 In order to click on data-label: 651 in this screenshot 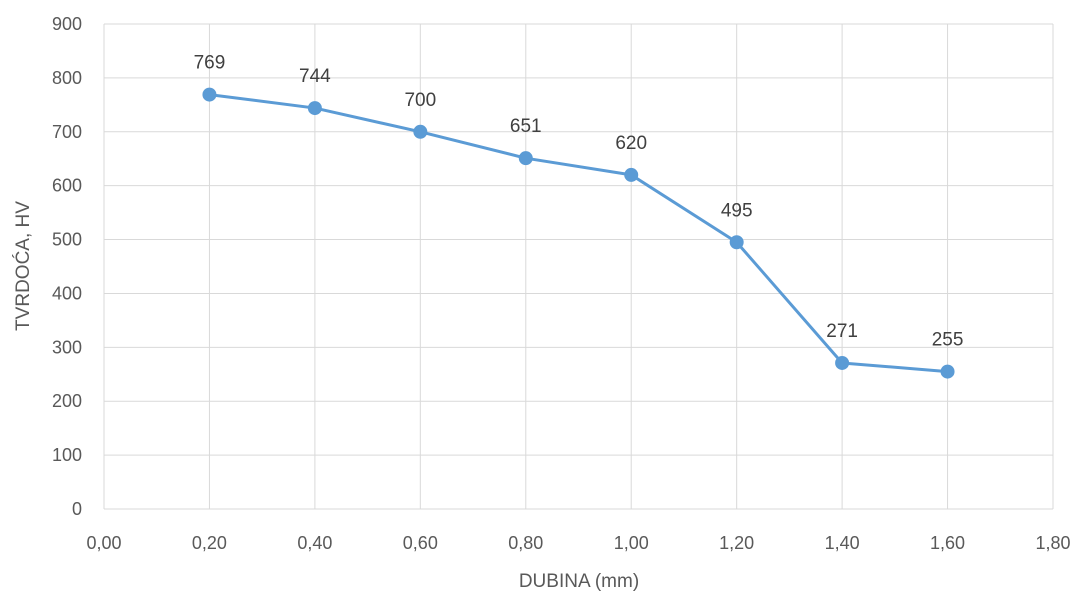, I will do `click(526, 126)`.